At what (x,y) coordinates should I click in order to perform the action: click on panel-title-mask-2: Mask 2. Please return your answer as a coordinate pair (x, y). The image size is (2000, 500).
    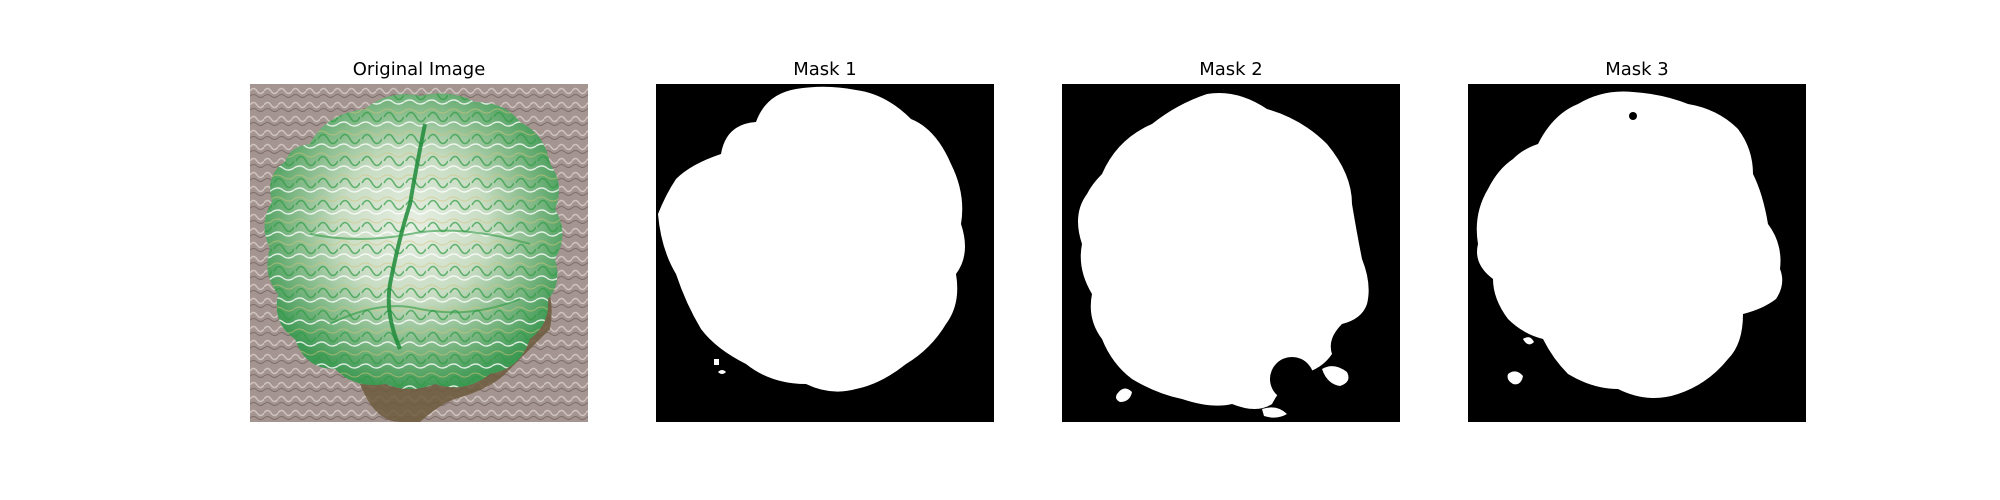
    Looking at the image, I should click on (1231, 69).